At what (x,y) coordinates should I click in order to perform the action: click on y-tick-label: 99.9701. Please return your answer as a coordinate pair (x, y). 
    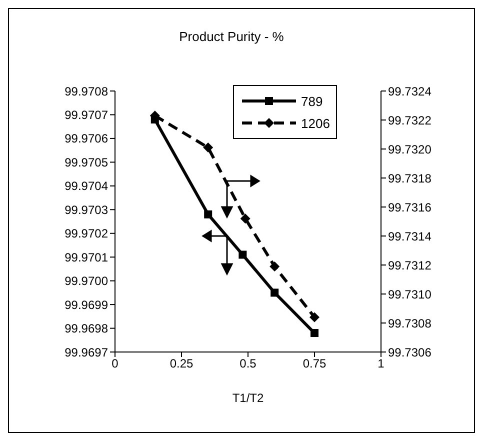
    Looking at the image, I should click on (86, 257).